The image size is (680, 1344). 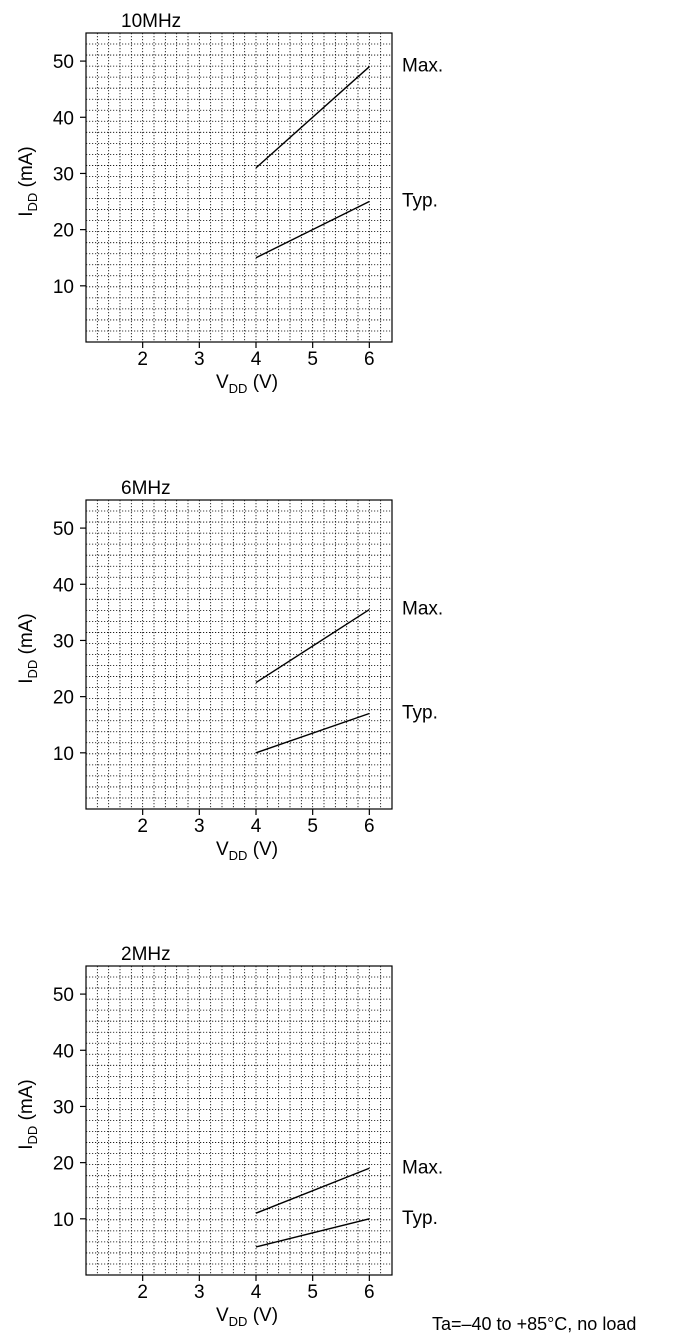 I want to click on frequency-label: 2MHz, so click(x=146, y=954).